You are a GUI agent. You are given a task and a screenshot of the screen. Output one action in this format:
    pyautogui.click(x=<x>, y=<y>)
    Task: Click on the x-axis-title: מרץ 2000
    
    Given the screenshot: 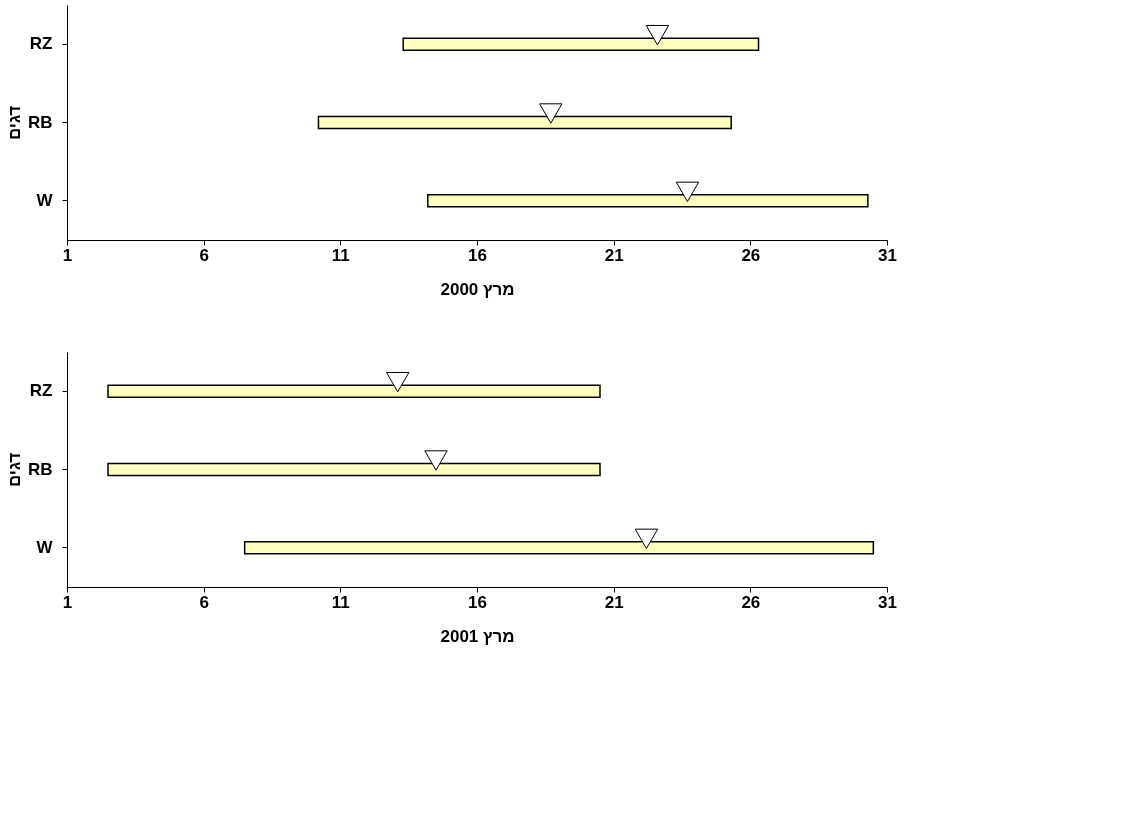 What is the action you would take?
    pyautogui.click(x=477, y=289)
    